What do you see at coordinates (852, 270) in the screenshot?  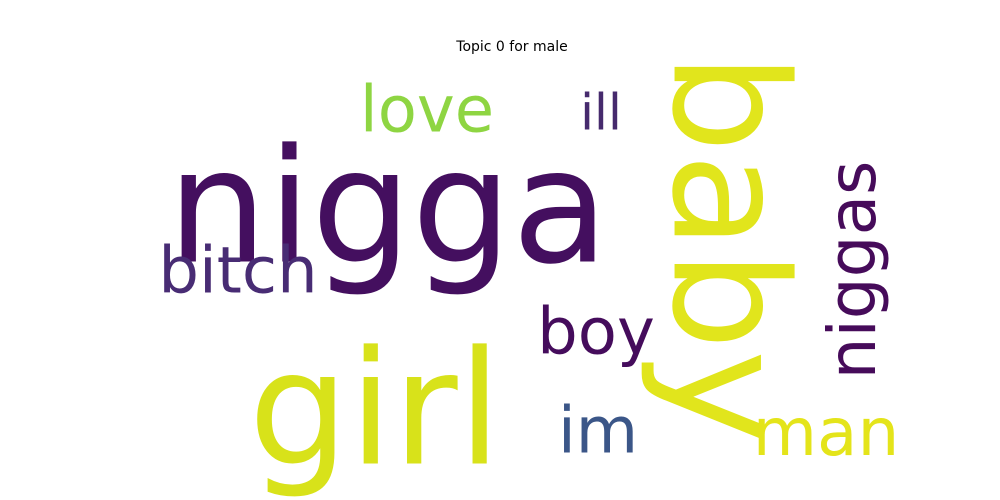 I see `word-niggas: niggas` at bounding box center [852, 270].